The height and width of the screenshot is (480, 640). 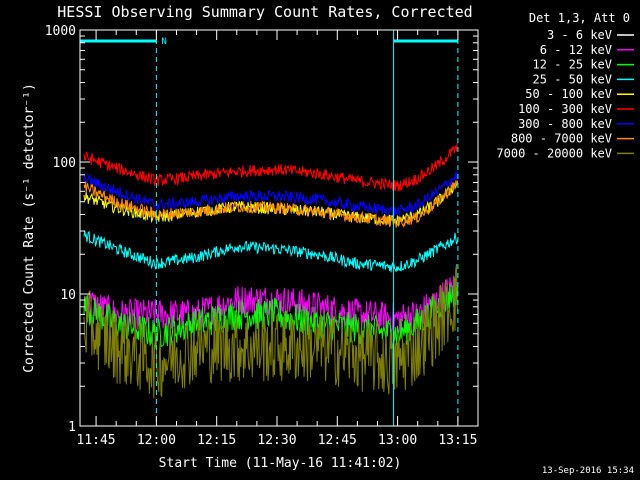 I want to click on x-tick-label: 13:00, so click(x=397, y=440).